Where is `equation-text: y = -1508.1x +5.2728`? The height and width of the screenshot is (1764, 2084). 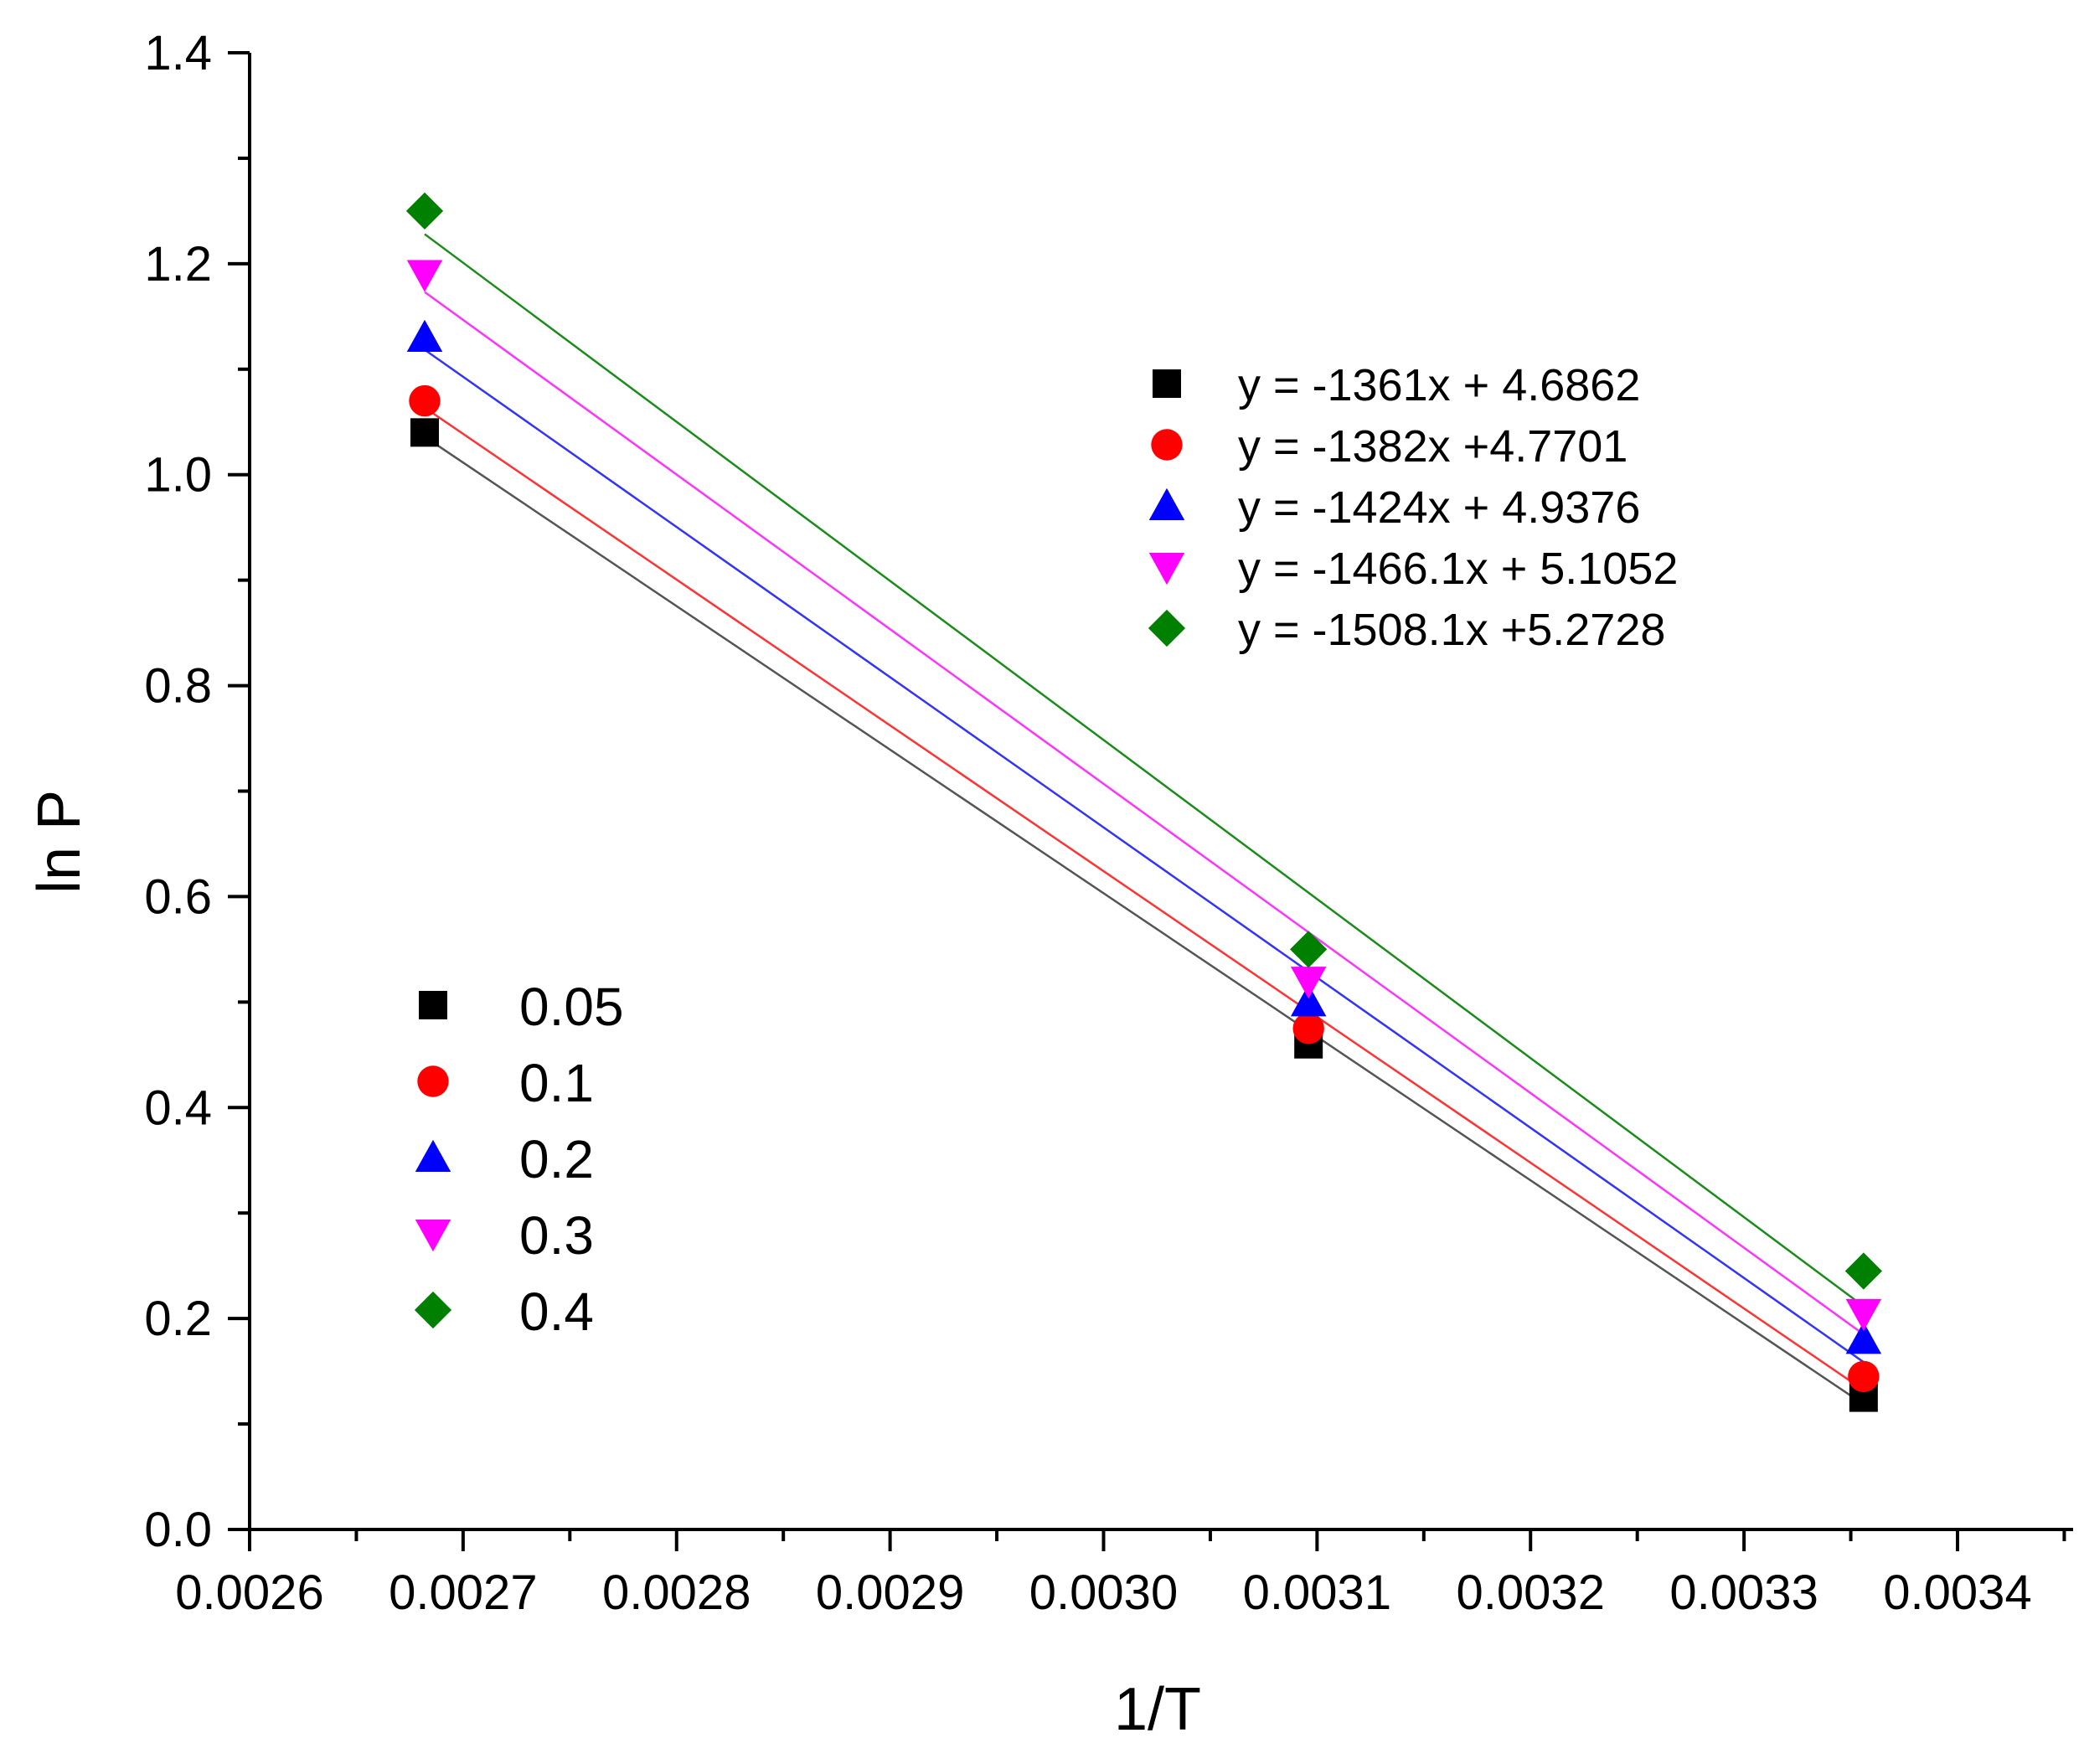
equation-text: y = -1508.1x +5.2728 is located at coordinates (1451, 630).